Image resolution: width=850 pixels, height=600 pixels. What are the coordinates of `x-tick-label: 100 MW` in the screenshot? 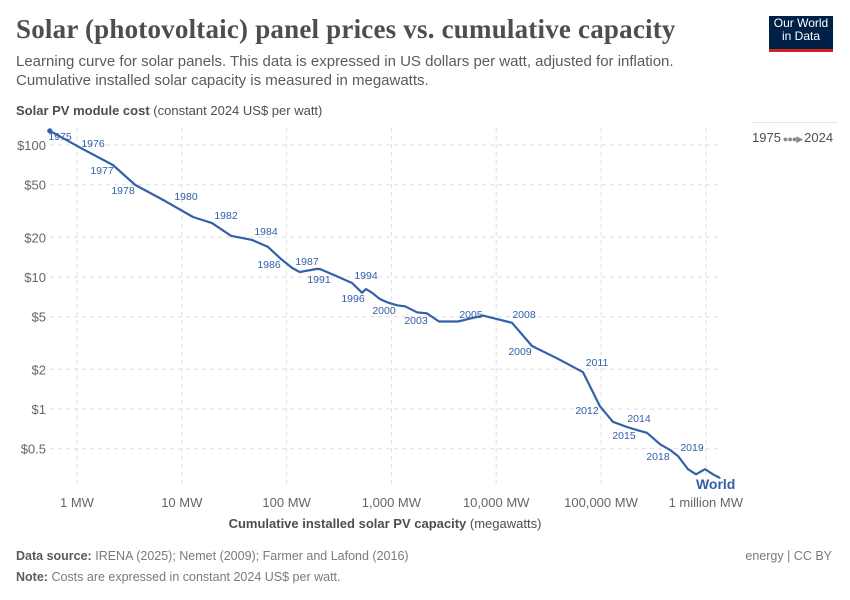 It's located at (286, 502).